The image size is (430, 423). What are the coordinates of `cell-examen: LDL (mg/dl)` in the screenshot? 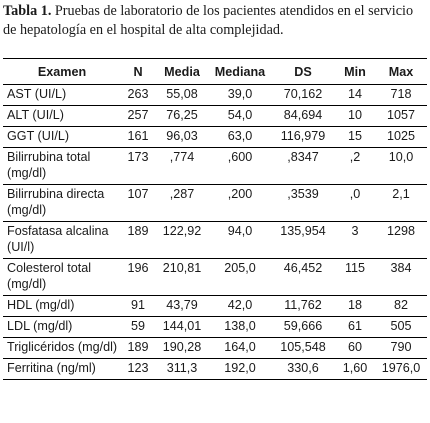 It's located at (40, 326).